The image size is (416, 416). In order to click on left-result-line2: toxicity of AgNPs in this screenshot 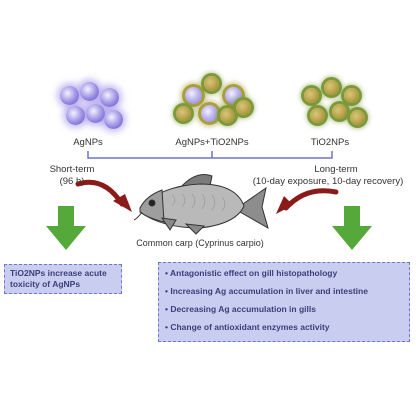, I will do `click(45, 284)`.